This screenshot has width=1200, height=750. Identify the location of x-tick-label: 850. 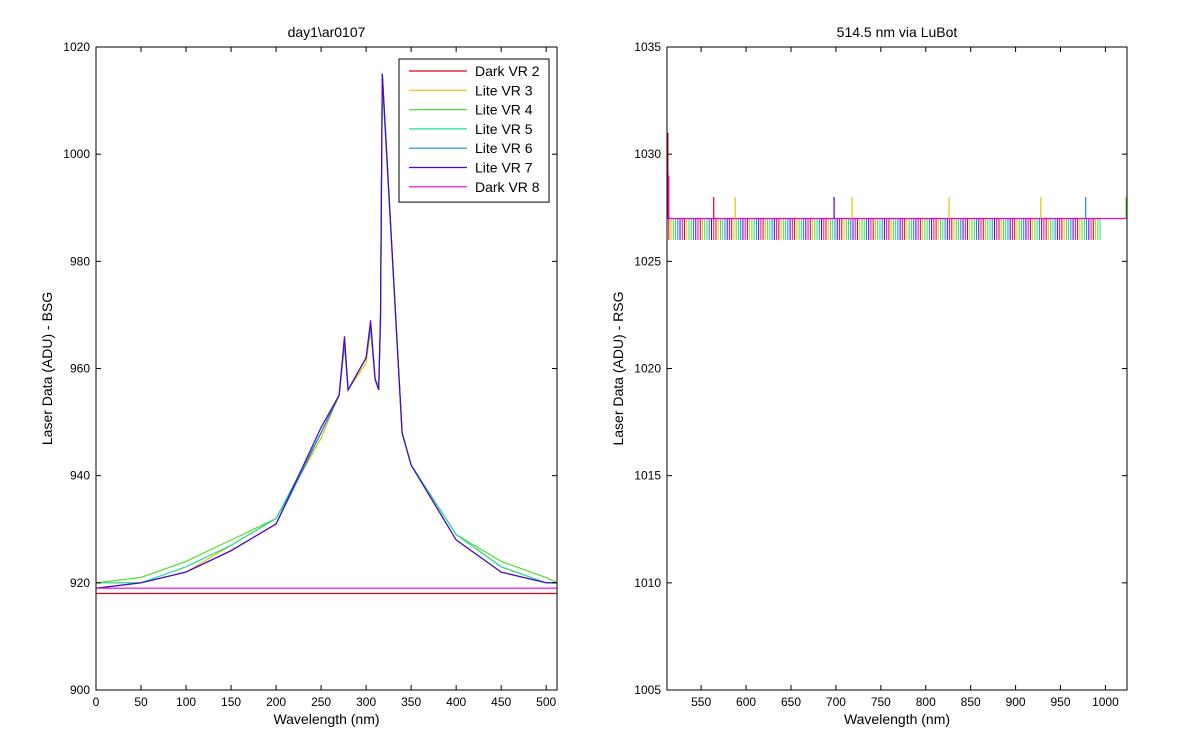
(971, 702).